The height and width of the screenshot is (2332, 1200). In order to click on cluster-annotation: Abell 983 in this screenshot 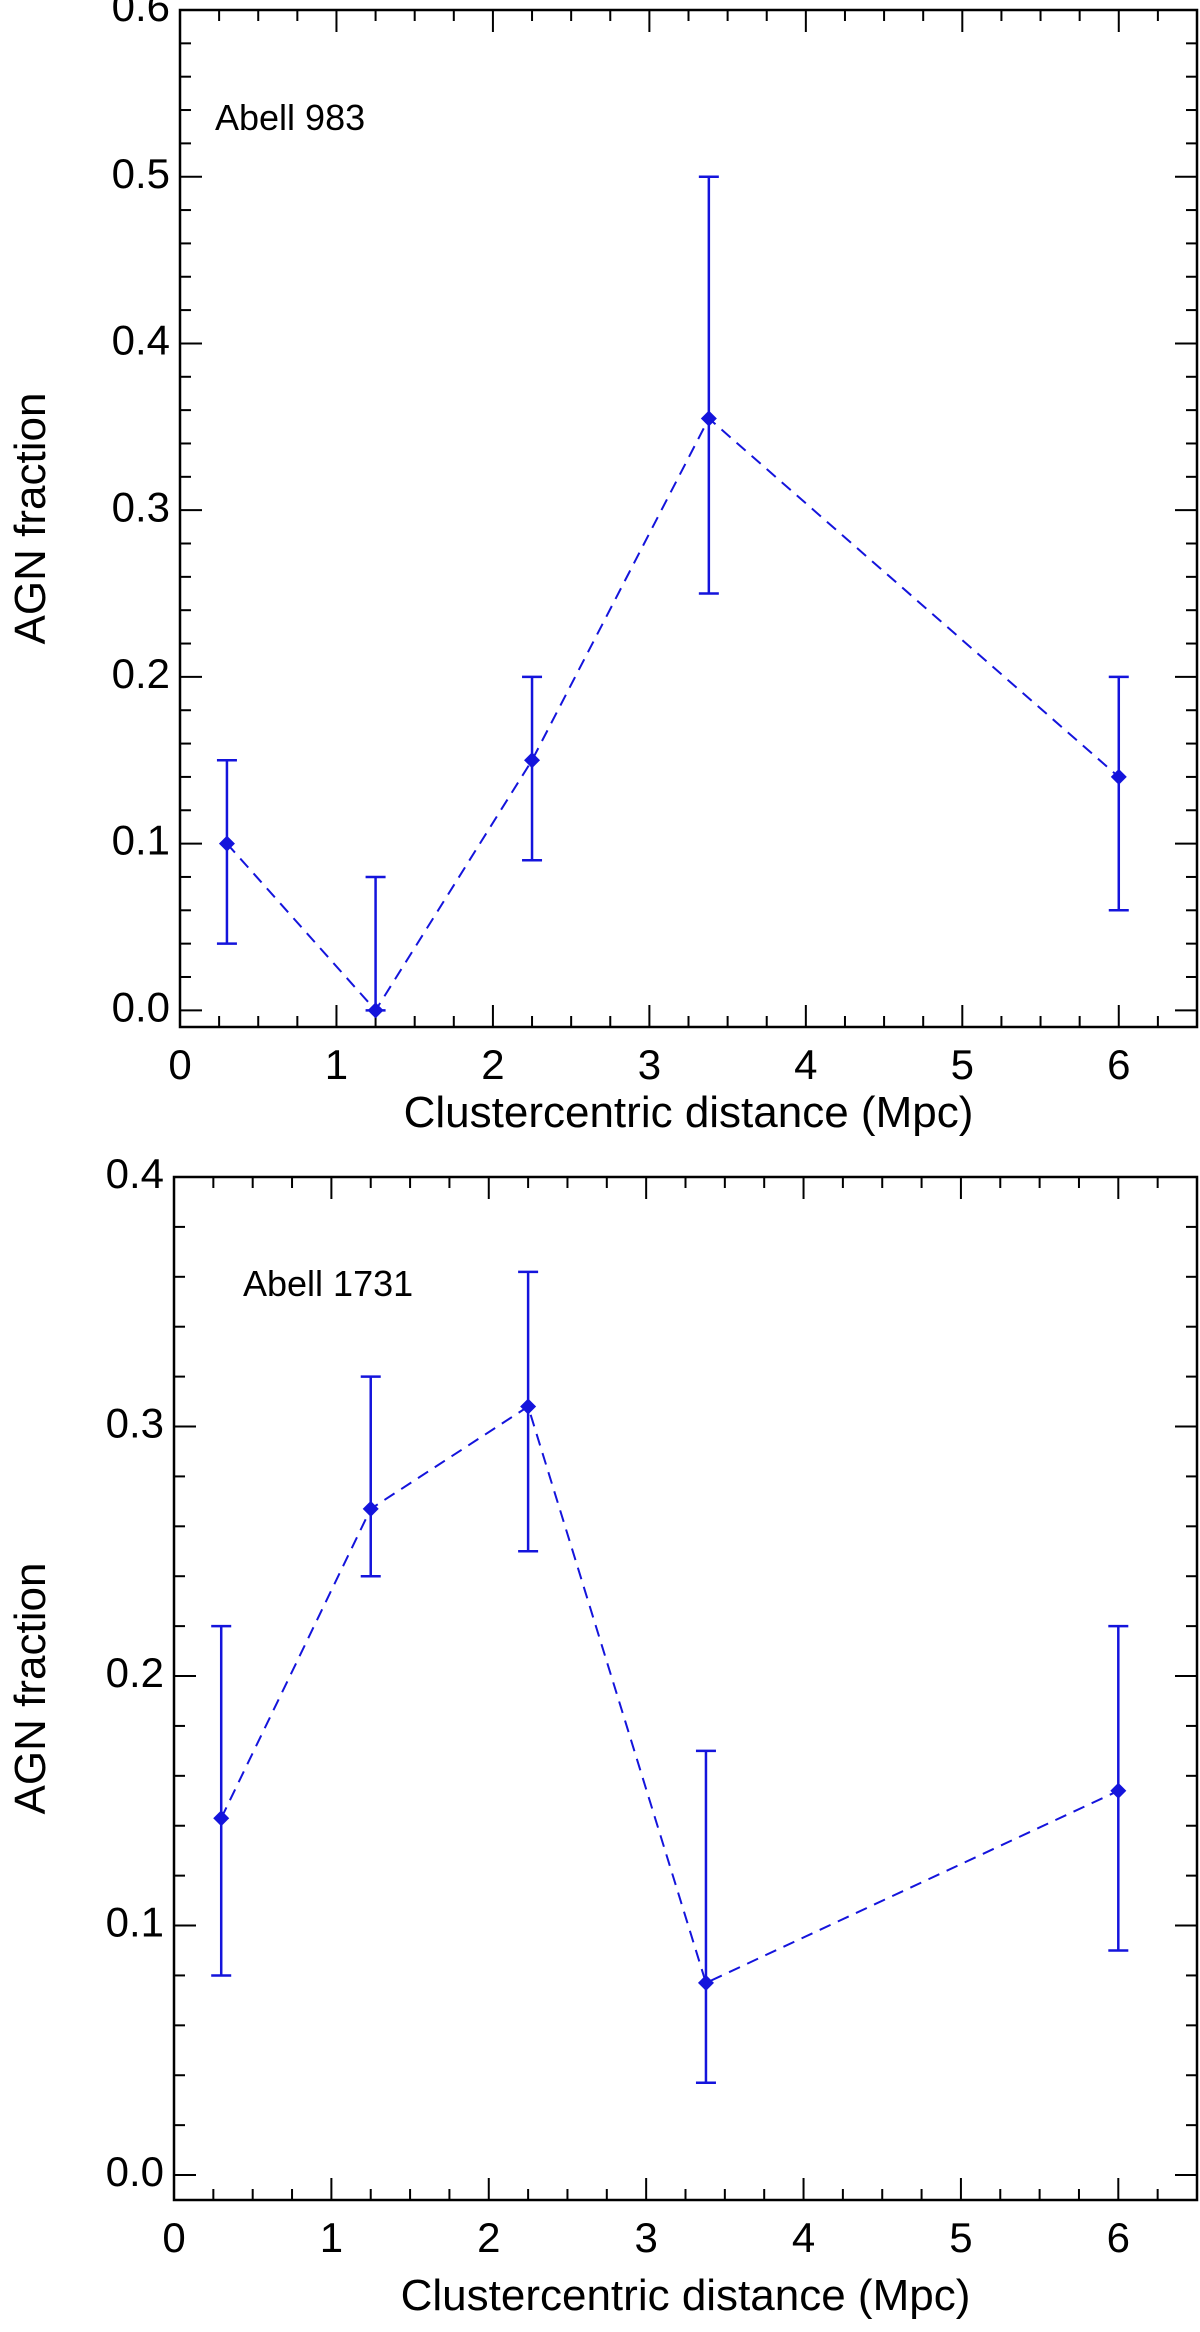, I will do `click(290, 117)`.